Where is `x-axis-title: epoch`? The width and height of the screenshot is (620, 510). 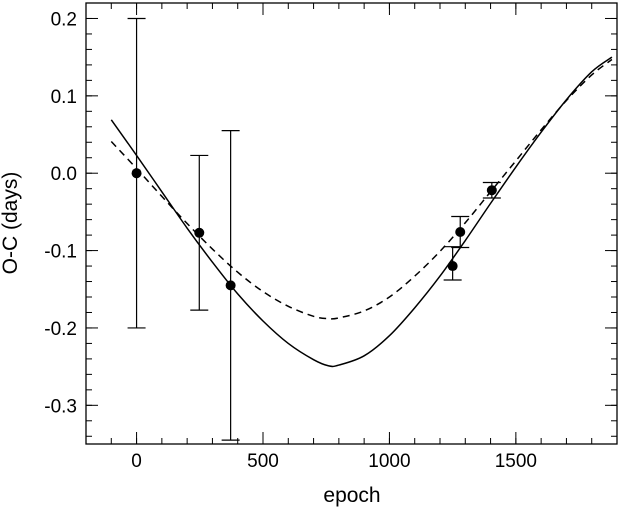
x-axis-title: epoch is located at coordinates (351, 495).